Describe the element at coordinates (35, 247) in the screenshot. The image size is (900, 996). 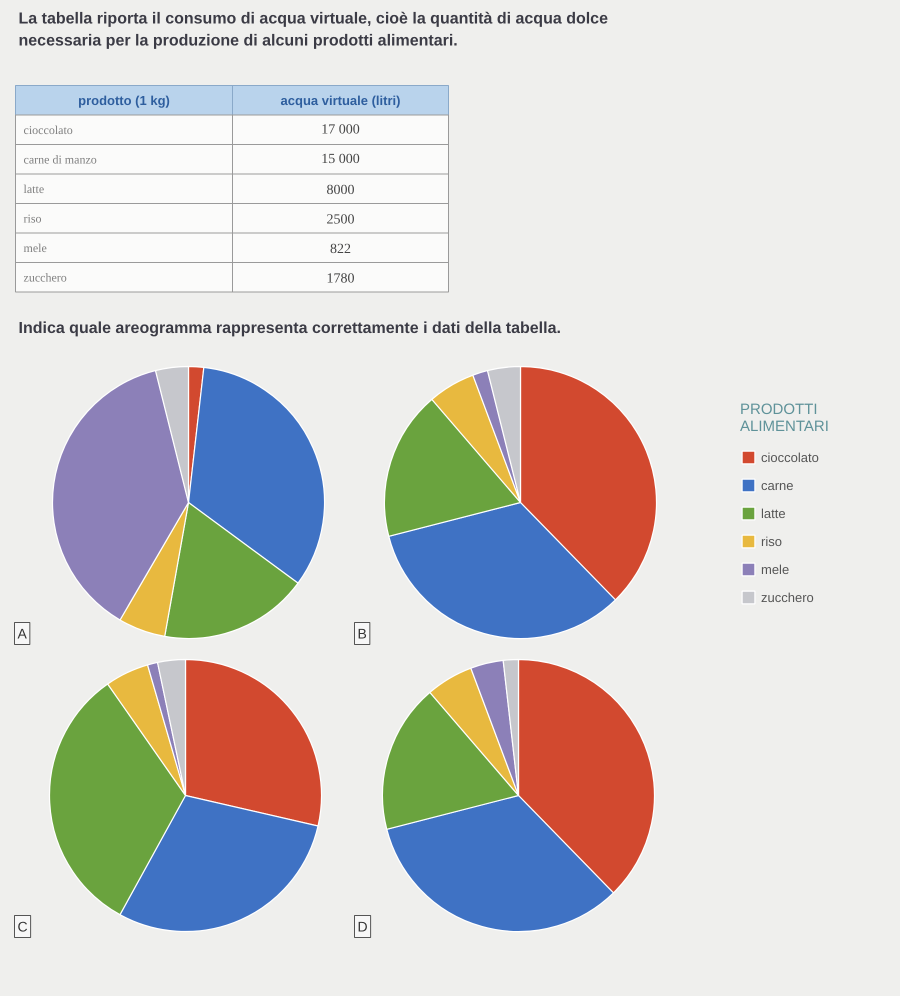
I see `category-label: mele` at that location.